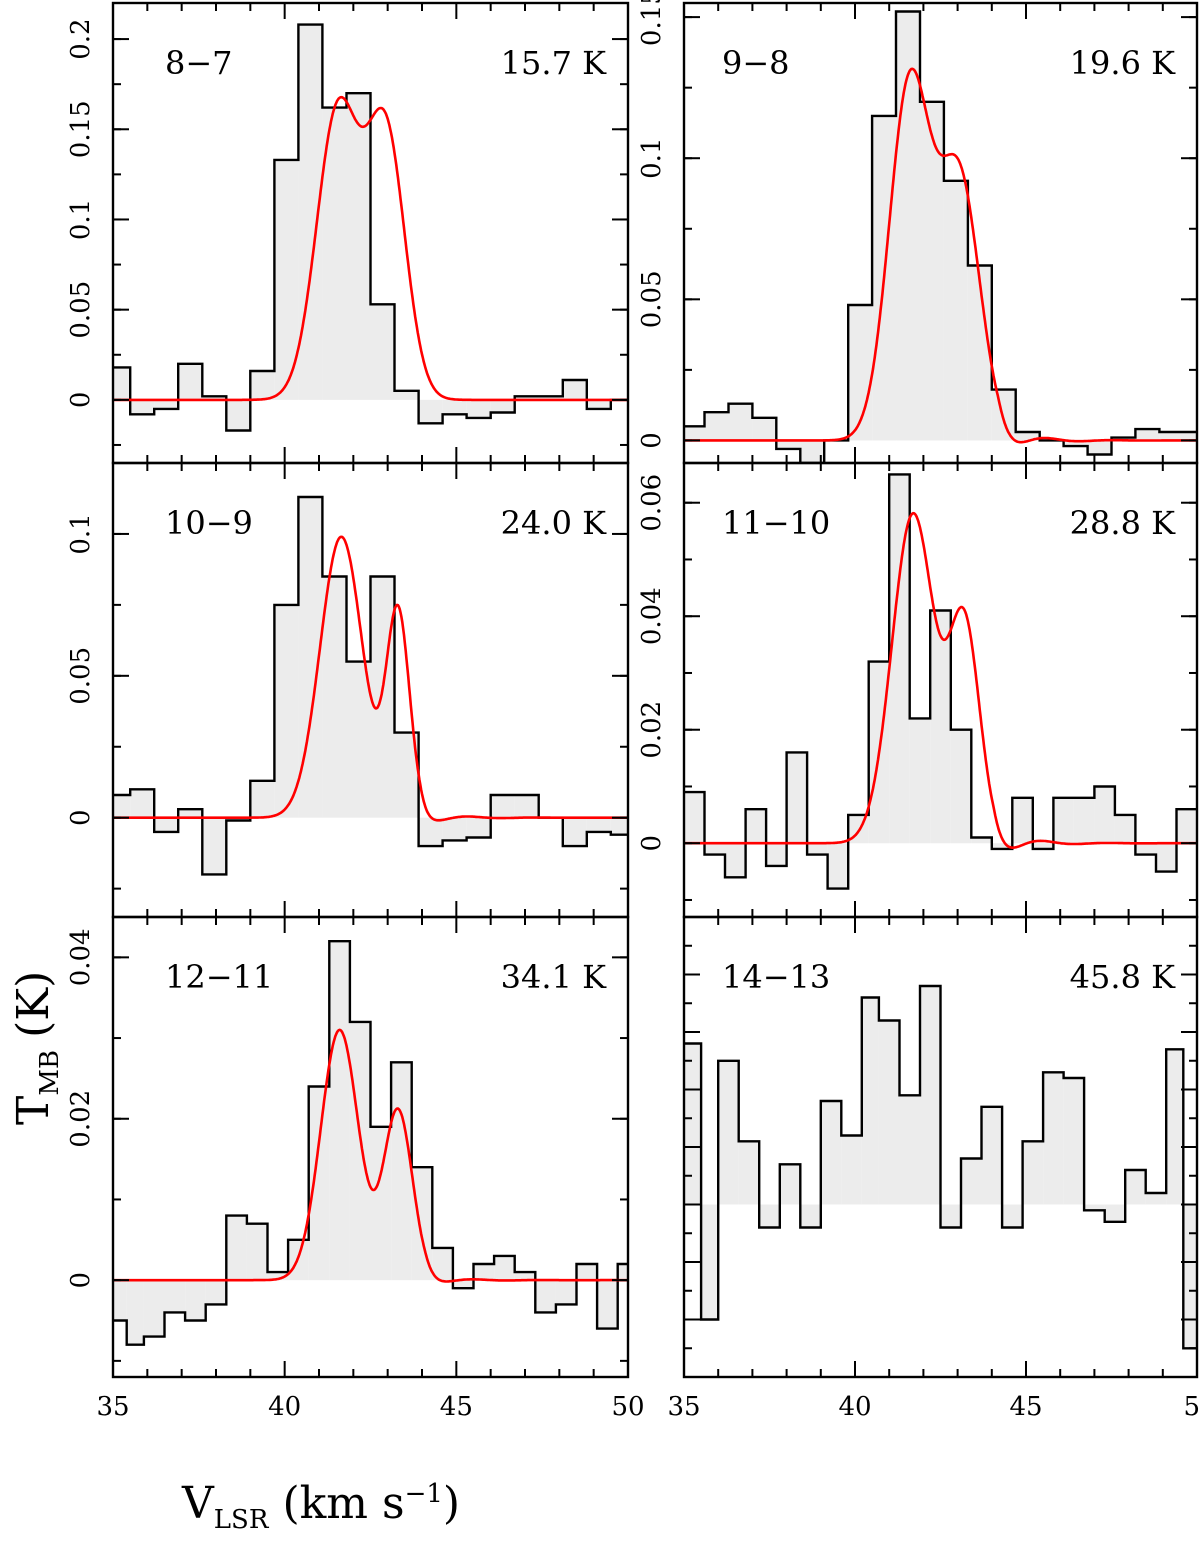 The width and height of the screenshot is (1200, 1548). I want to click on x-tick-label: 5, so click(1191, 1407).